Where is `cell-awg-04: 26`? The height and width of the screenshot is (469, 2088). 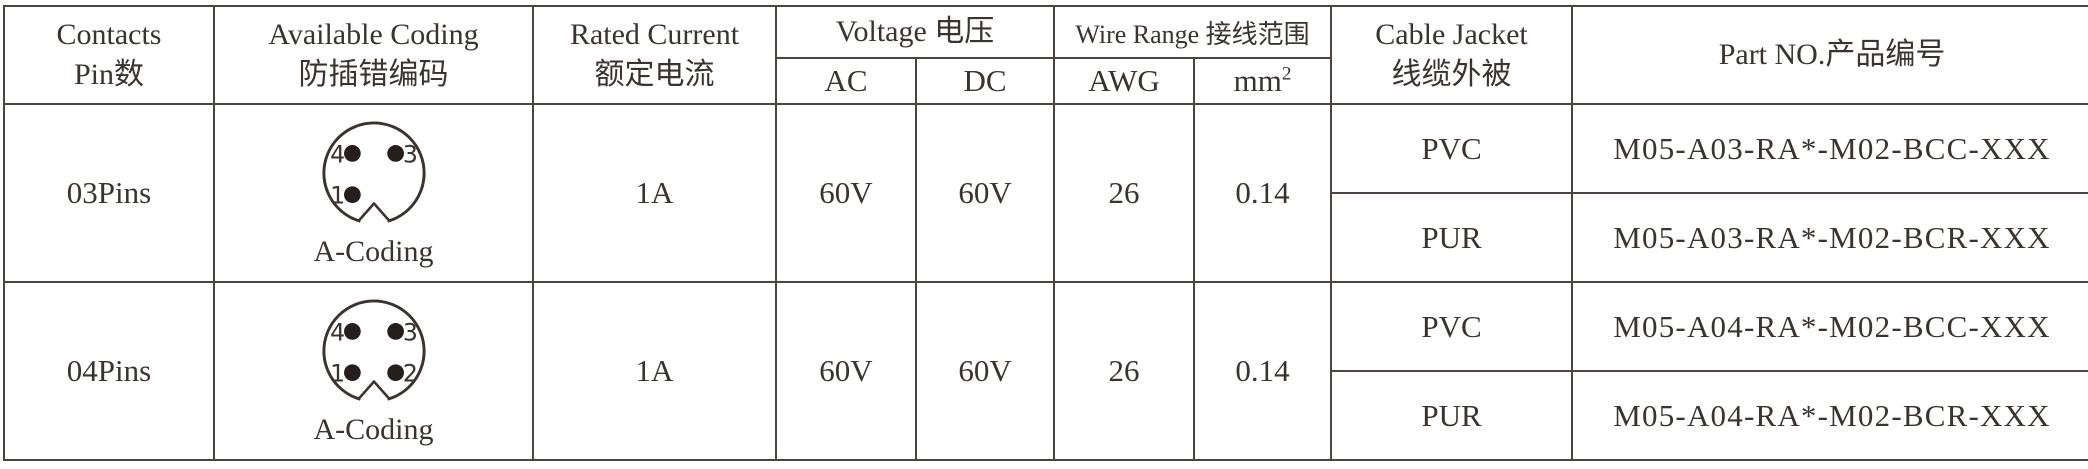
cell-awg-04: 26 is located at coordinates (1124, 371).